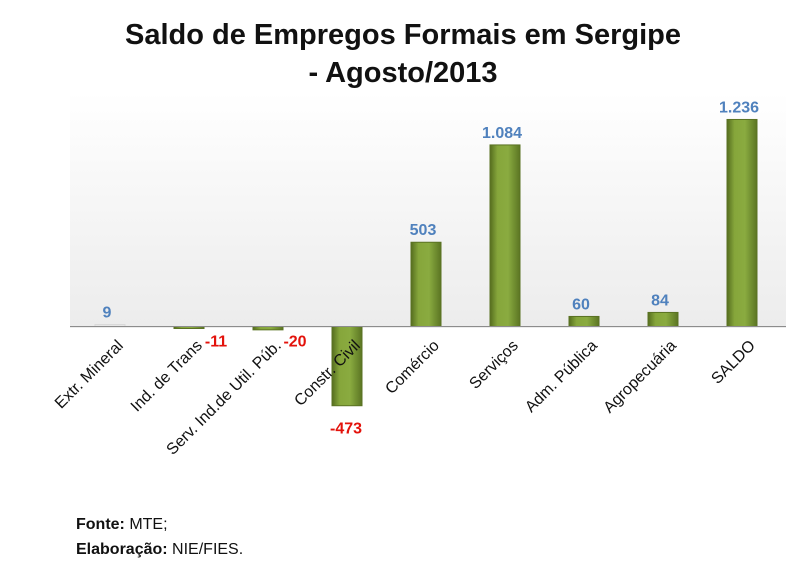 The height and width of the screenshot is (576, 806). Describe the element at coordinates (294, 342) in the screenshot. I see `data-label-2: -20` at that location.